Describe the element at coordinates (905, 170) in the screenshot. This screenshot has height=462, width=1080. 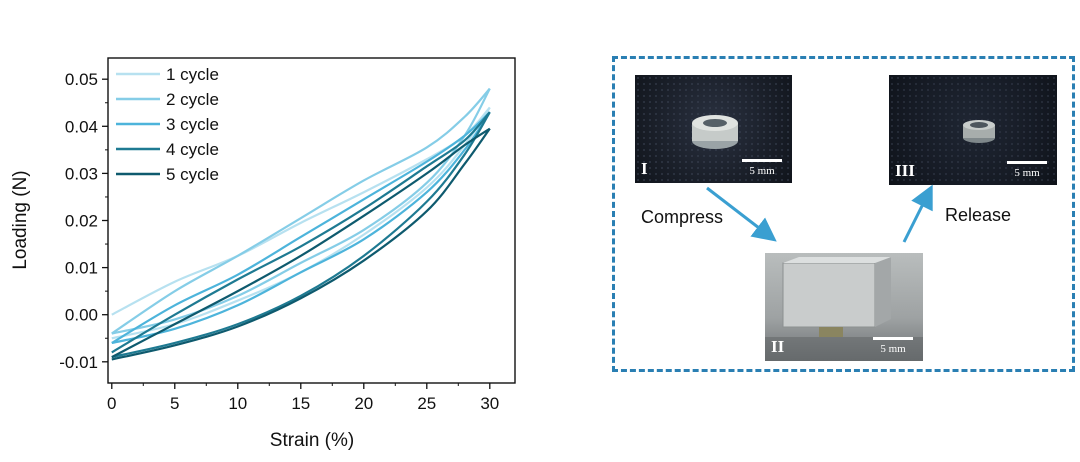
I see `photo-iii-label: III` at that location.